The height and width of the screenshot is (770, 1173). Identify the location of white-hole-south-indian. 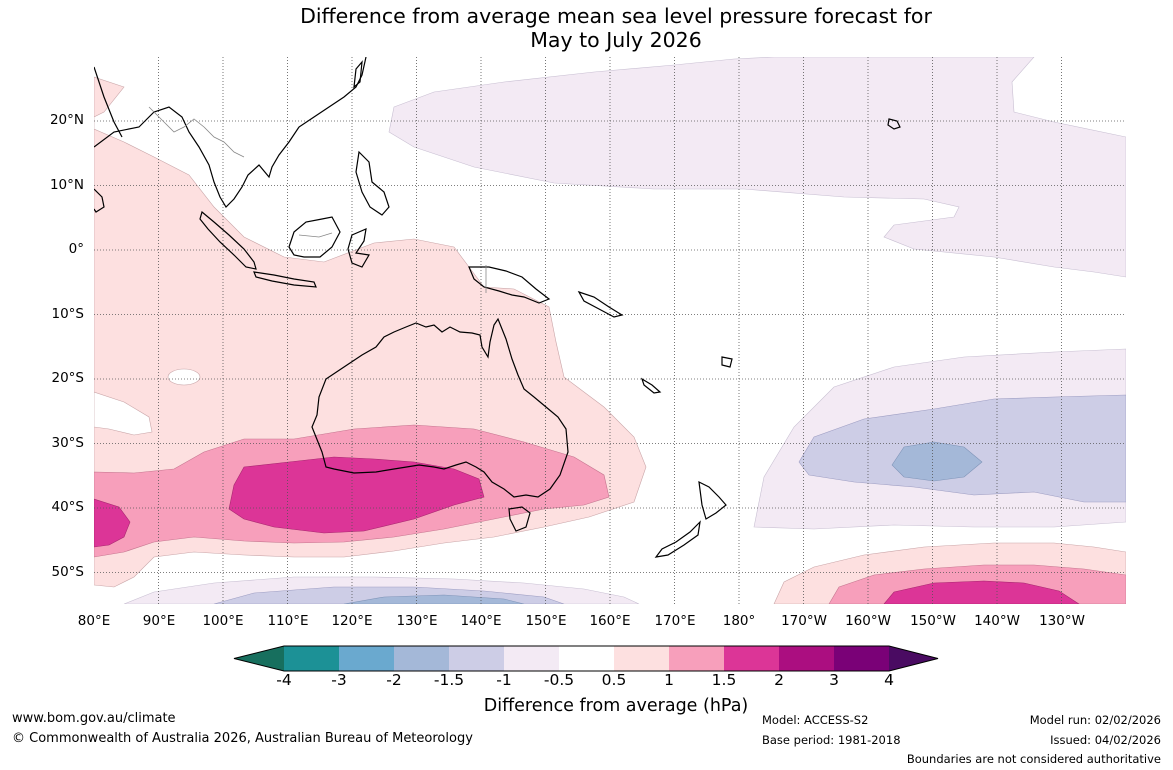
(123, 413).